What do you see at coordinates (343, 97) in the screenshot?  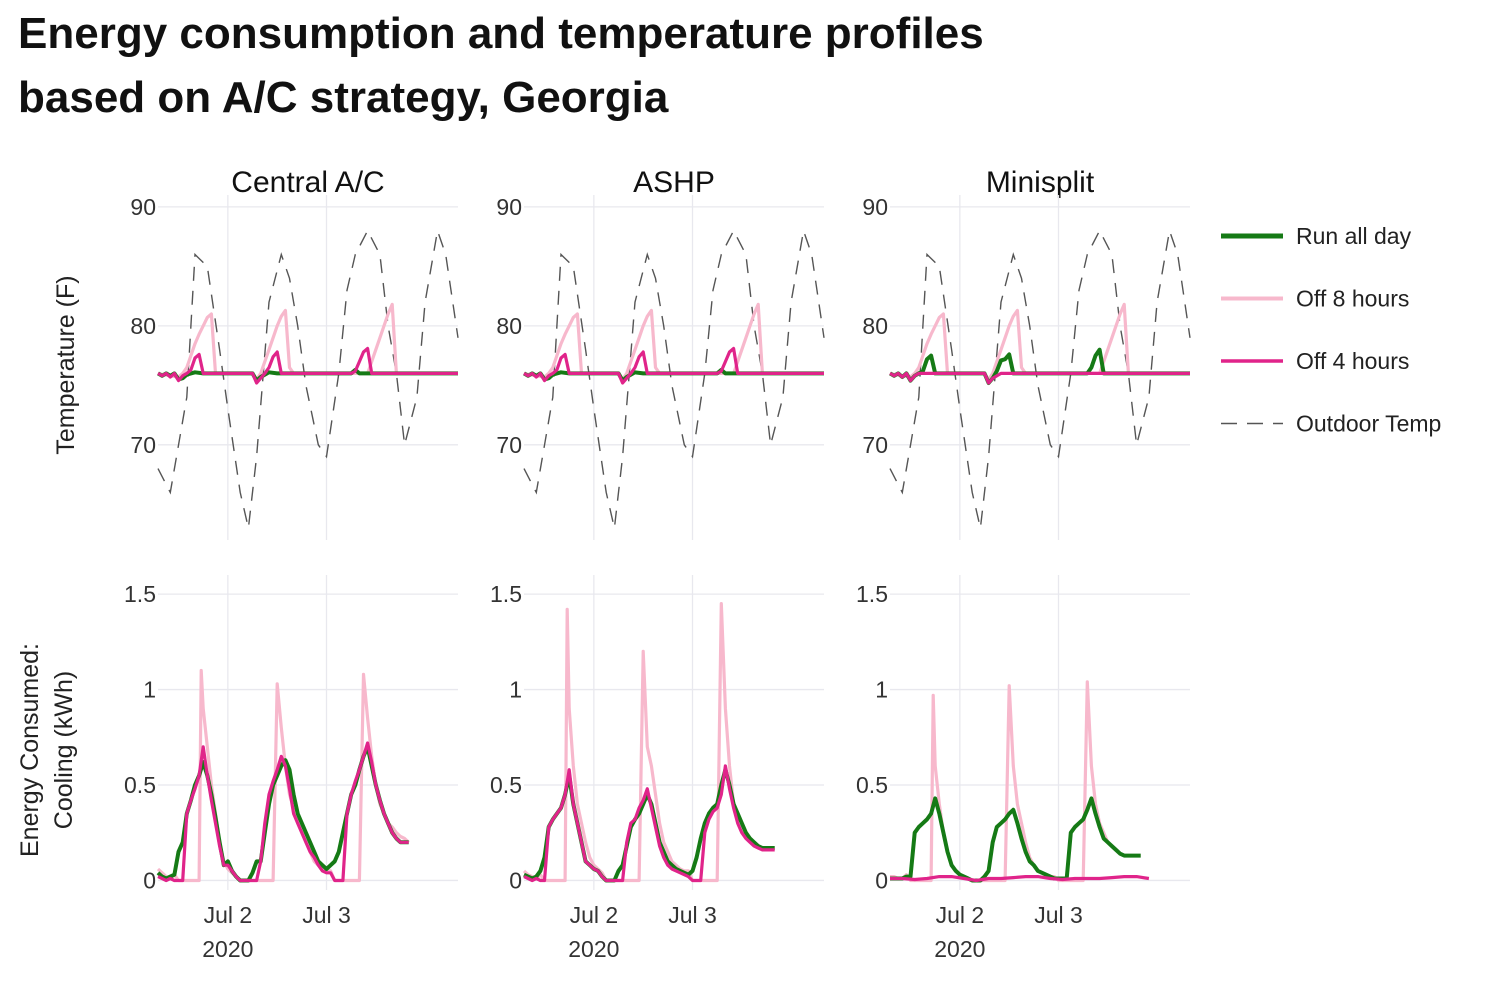 I see `chart-title-line-2: based on A/C strategy, Georgia` at bounding box center [343, 97].